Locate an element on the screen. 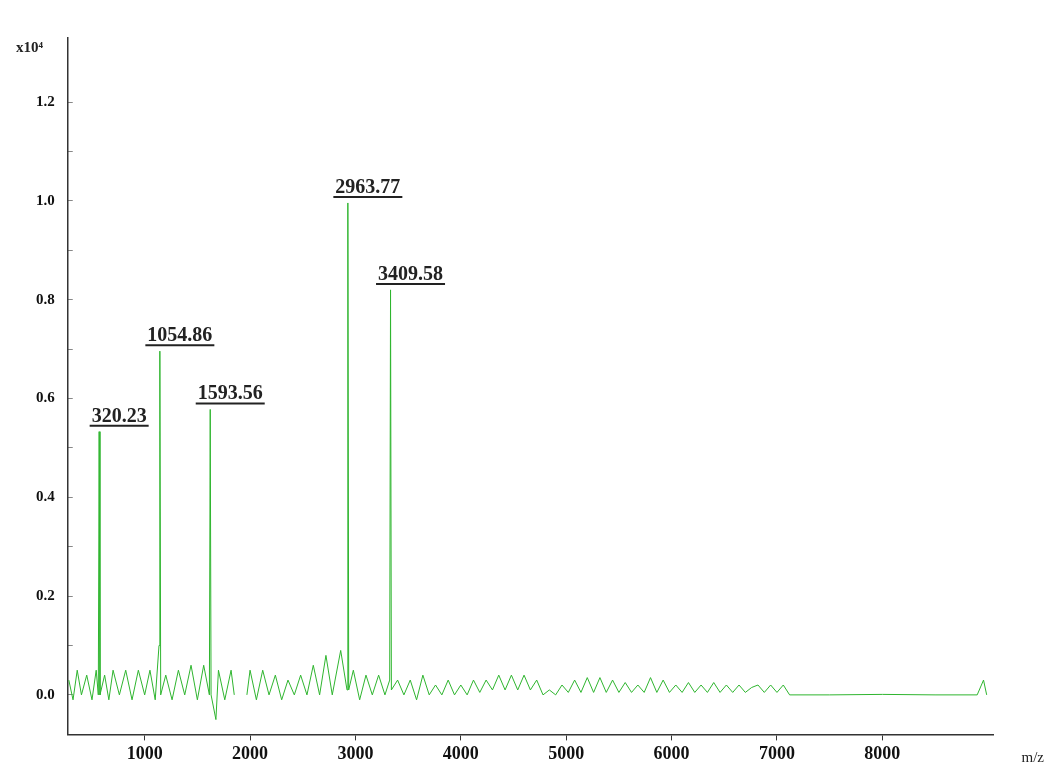 The image size is (1059, 779). y-tick-label: 0.0 is located at coordinates (45, 693).